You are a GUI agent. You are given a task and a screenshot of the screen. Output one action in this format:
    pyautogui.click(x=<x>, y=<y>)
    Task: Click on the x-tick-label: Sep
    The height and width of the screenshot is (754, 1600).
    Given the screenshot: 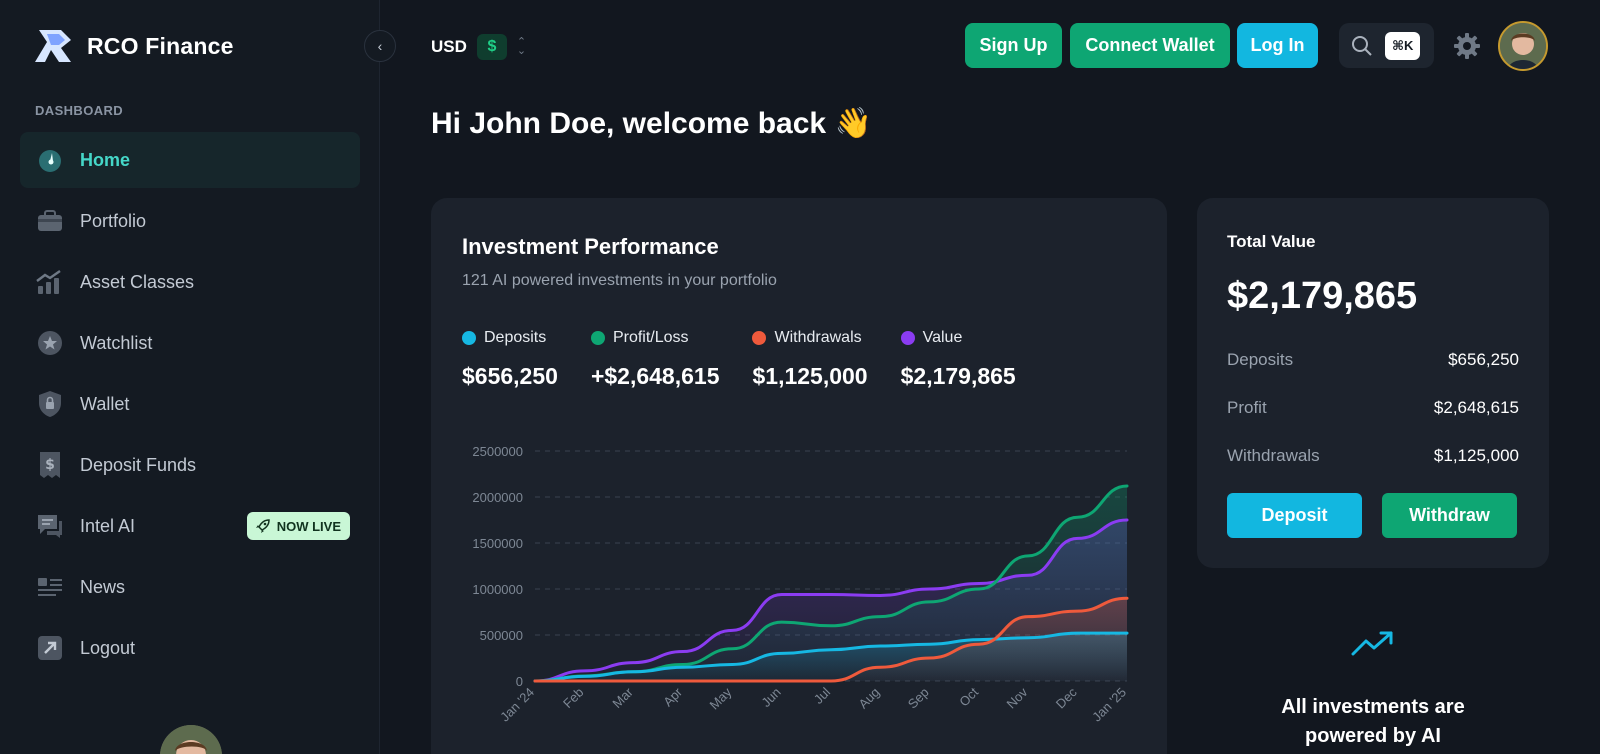 What is the action you would take?
    pyautogui.click(x=918, y=698)
    